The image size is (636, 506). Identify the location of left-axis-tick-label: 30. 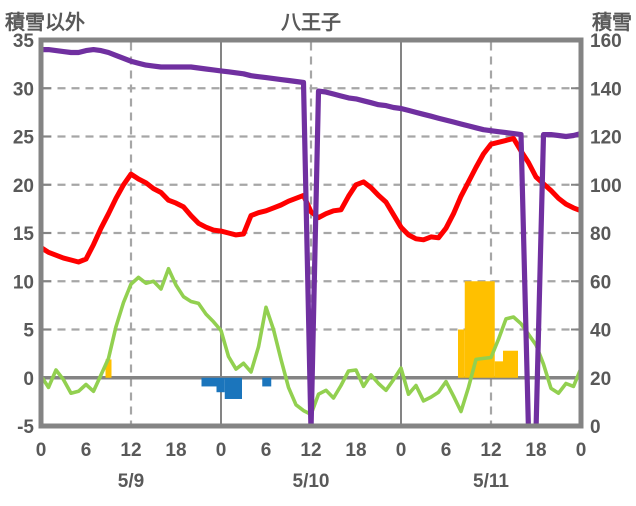
(23, 89).